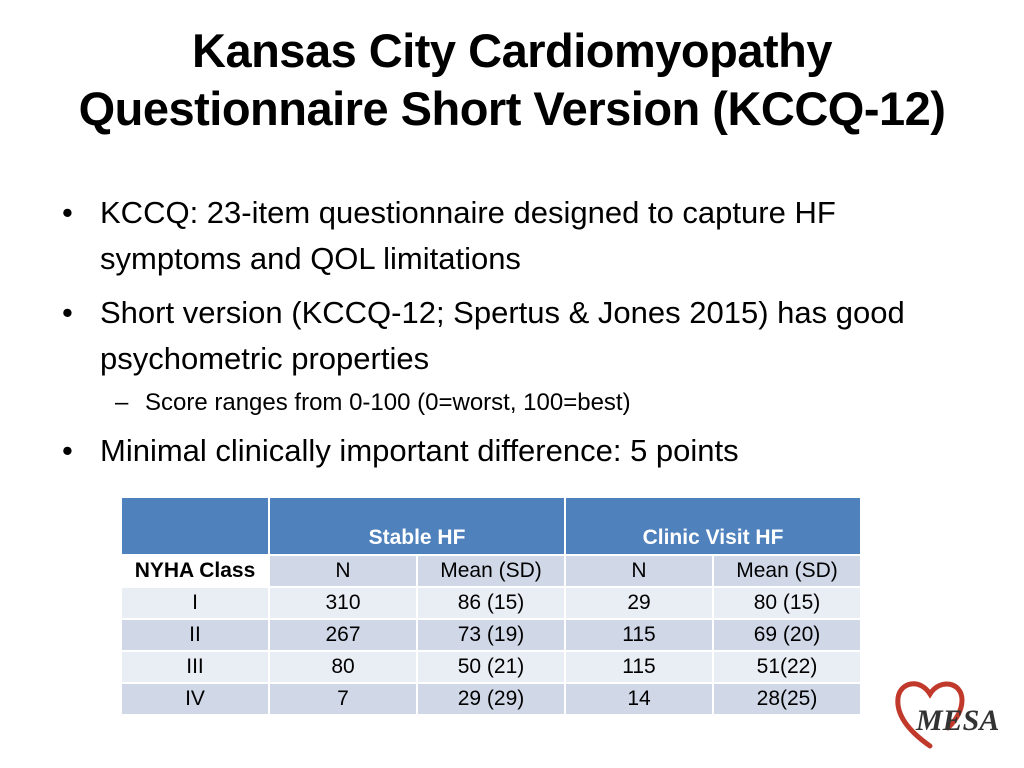 Image resolution: width=1024 pixels, height=768 pixels. I want to click on cell-nyha: I, so click(195, 603).